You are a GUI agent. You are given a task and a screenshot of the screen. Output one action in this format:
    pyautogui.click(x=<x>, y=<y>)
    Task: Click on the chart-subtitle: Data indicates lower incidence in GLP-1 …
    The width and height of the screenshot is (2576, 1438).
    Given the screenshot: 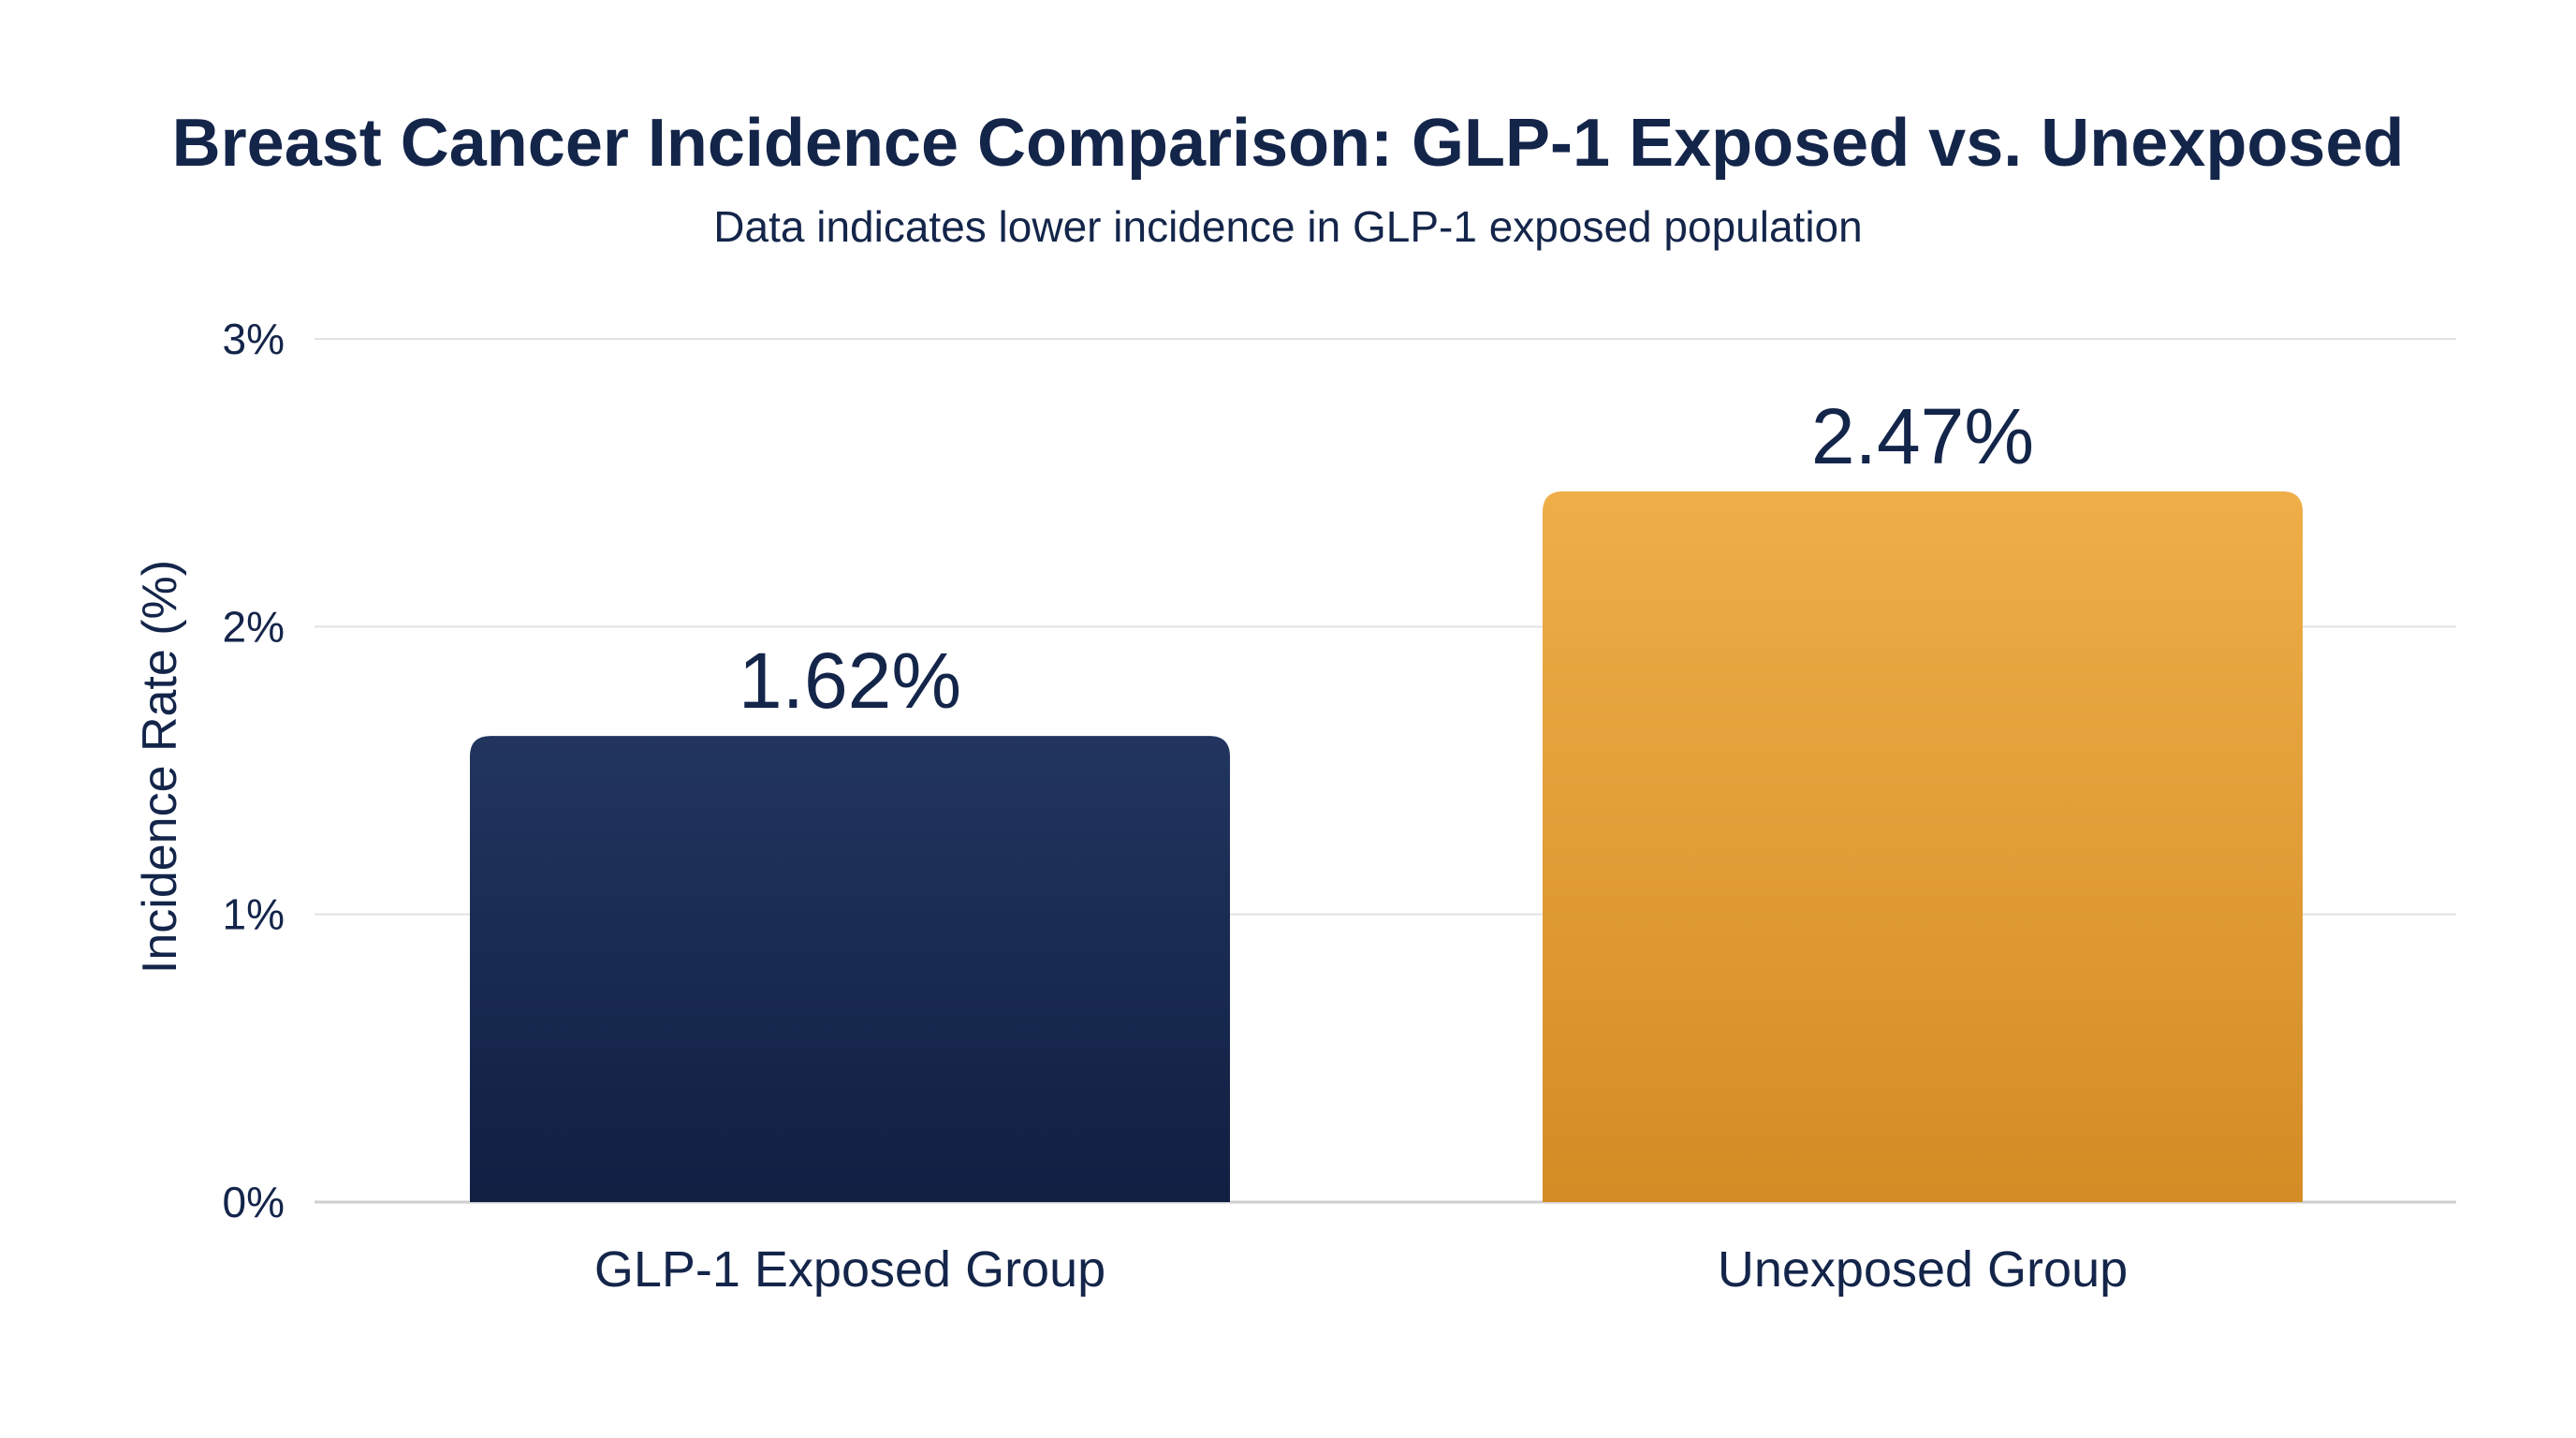 What is the action you would take?
    pyautogui.click(x=1287, y=226)
    